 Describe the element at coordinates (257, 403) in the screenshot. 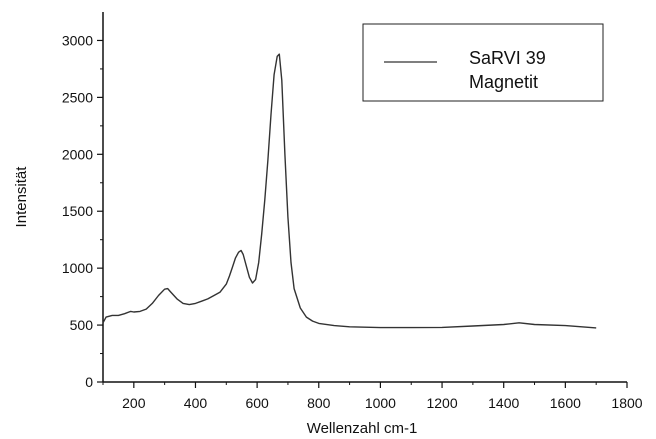

I see `x-tick-label: 600` at that location.